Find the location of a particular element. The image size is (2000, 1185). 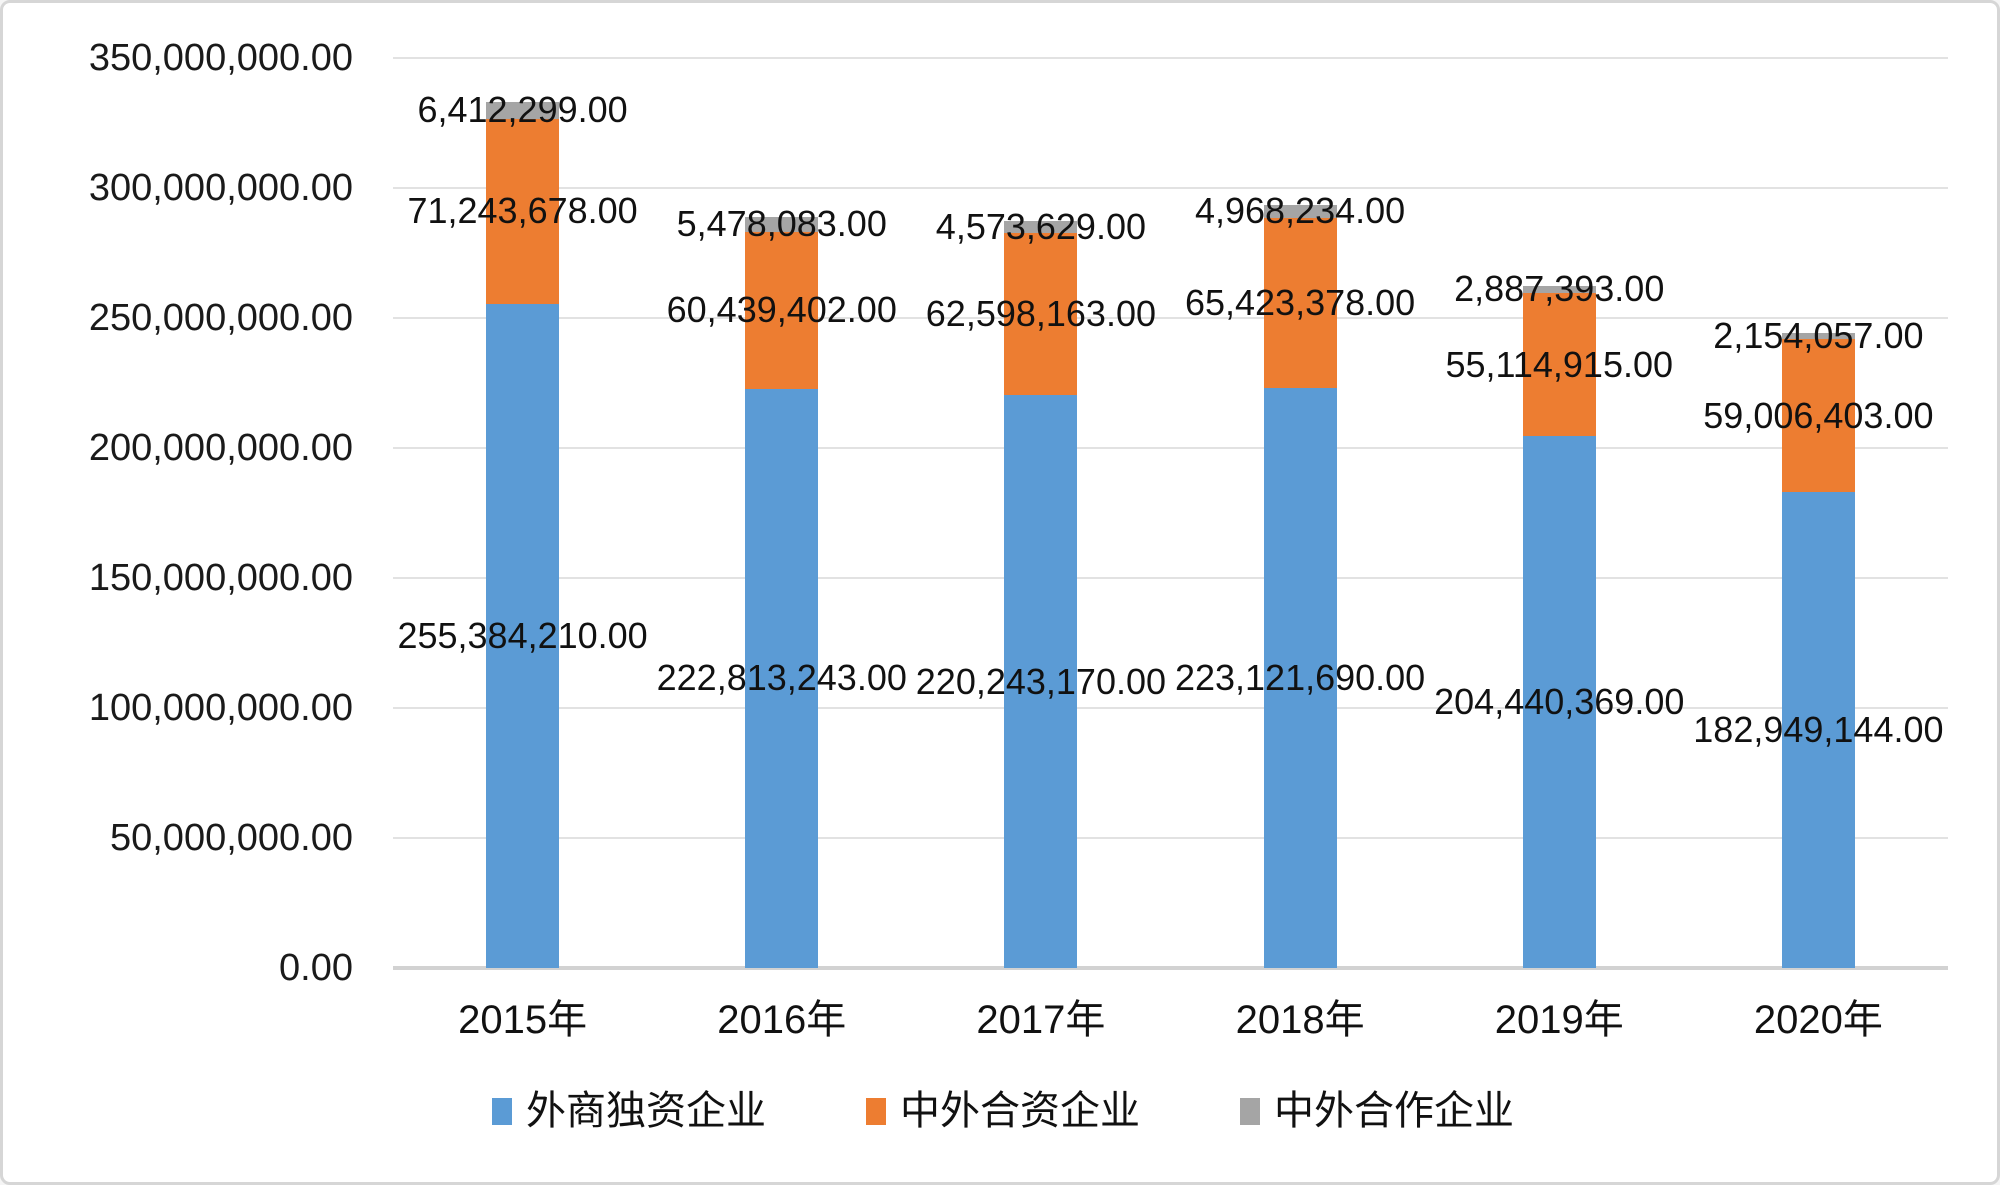

data-label: 4,573,629.00 is located at coordinates (1040, 226).